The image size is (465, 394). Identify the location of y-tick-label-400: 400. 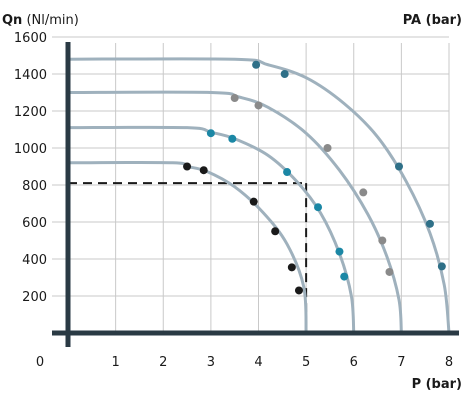
(34, 260).